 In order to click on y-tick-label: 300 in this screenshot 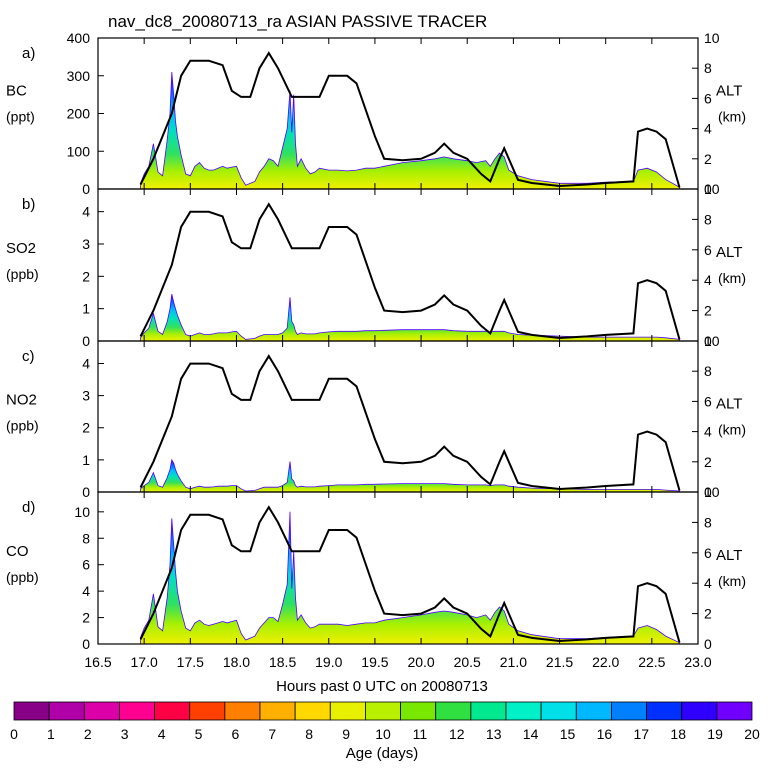, I will do `click(79, 76)`.